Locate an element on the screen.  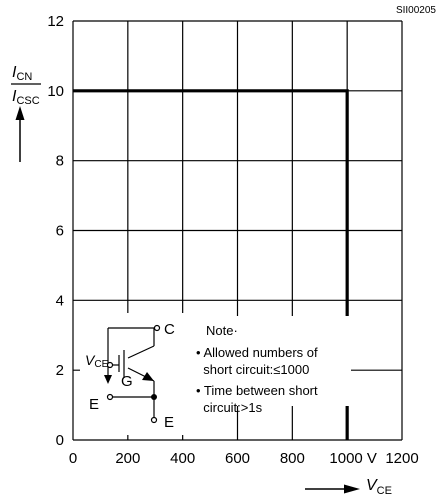
x-label-sub: CE is located at coordinates (384, 491).